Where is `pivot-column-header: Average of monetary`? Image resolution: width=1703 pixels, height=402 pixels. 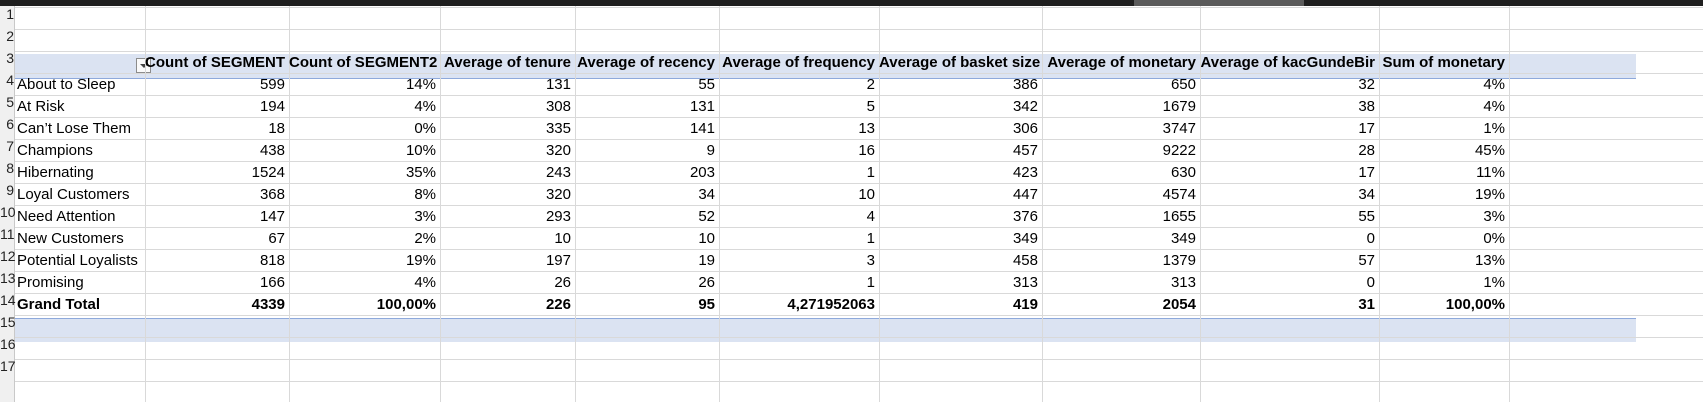 pivot-column-header: Average of monetary is located at coordinates (1121, 62).